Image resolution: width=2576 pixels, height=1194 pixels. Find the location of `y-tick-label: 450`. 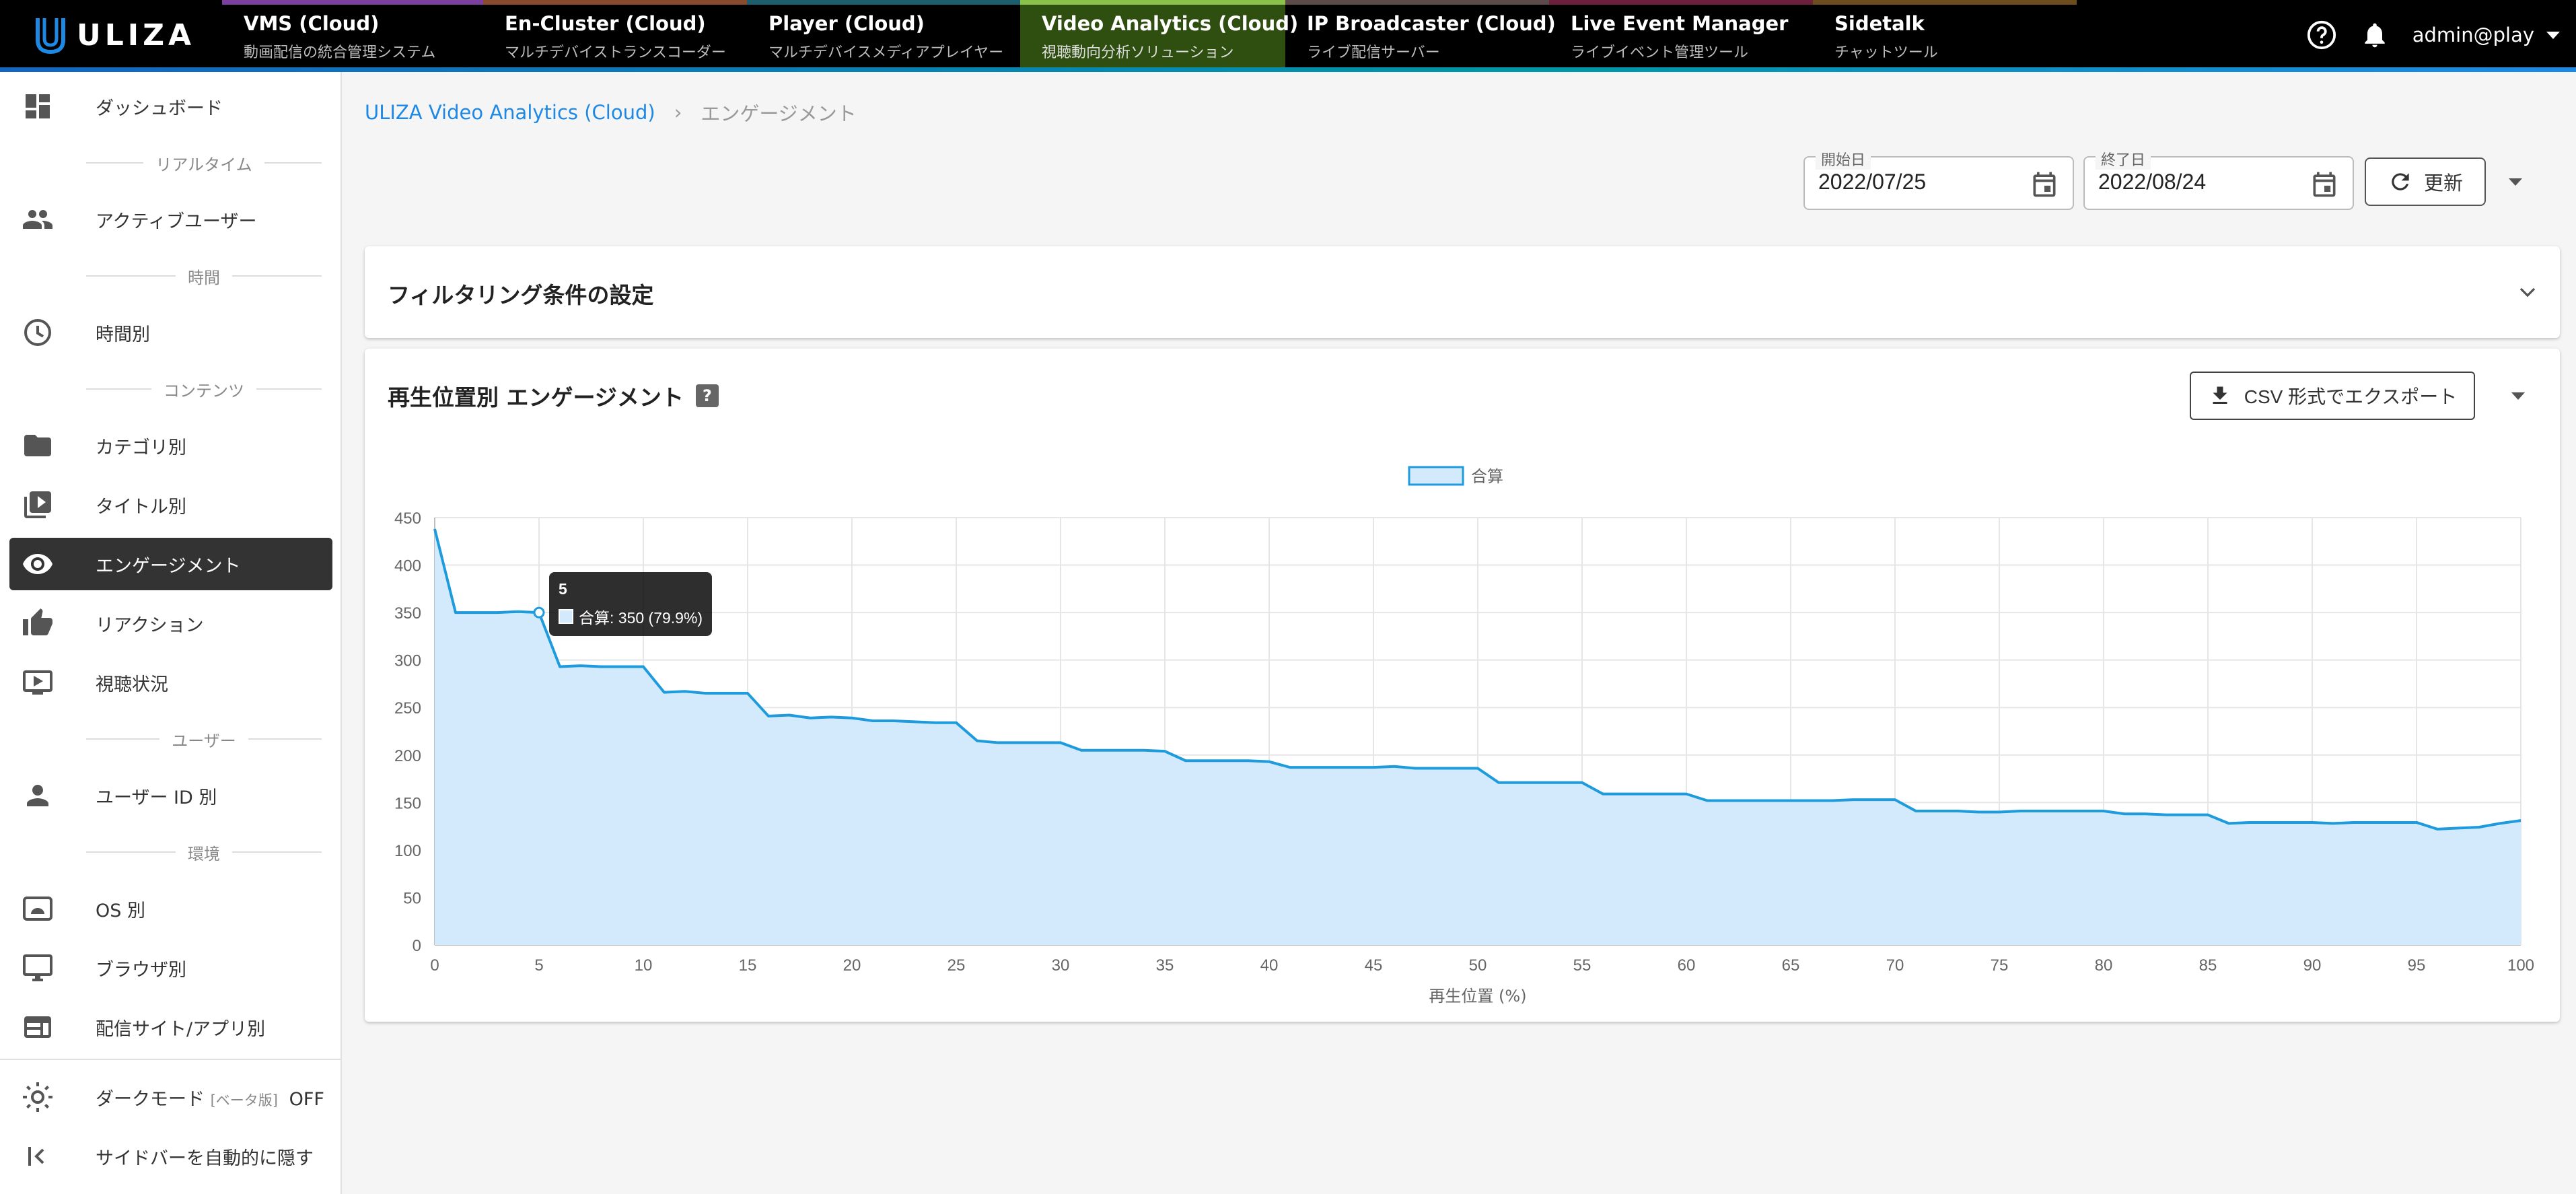

y-tick-label: 450 is located at coordinates (407, 519).